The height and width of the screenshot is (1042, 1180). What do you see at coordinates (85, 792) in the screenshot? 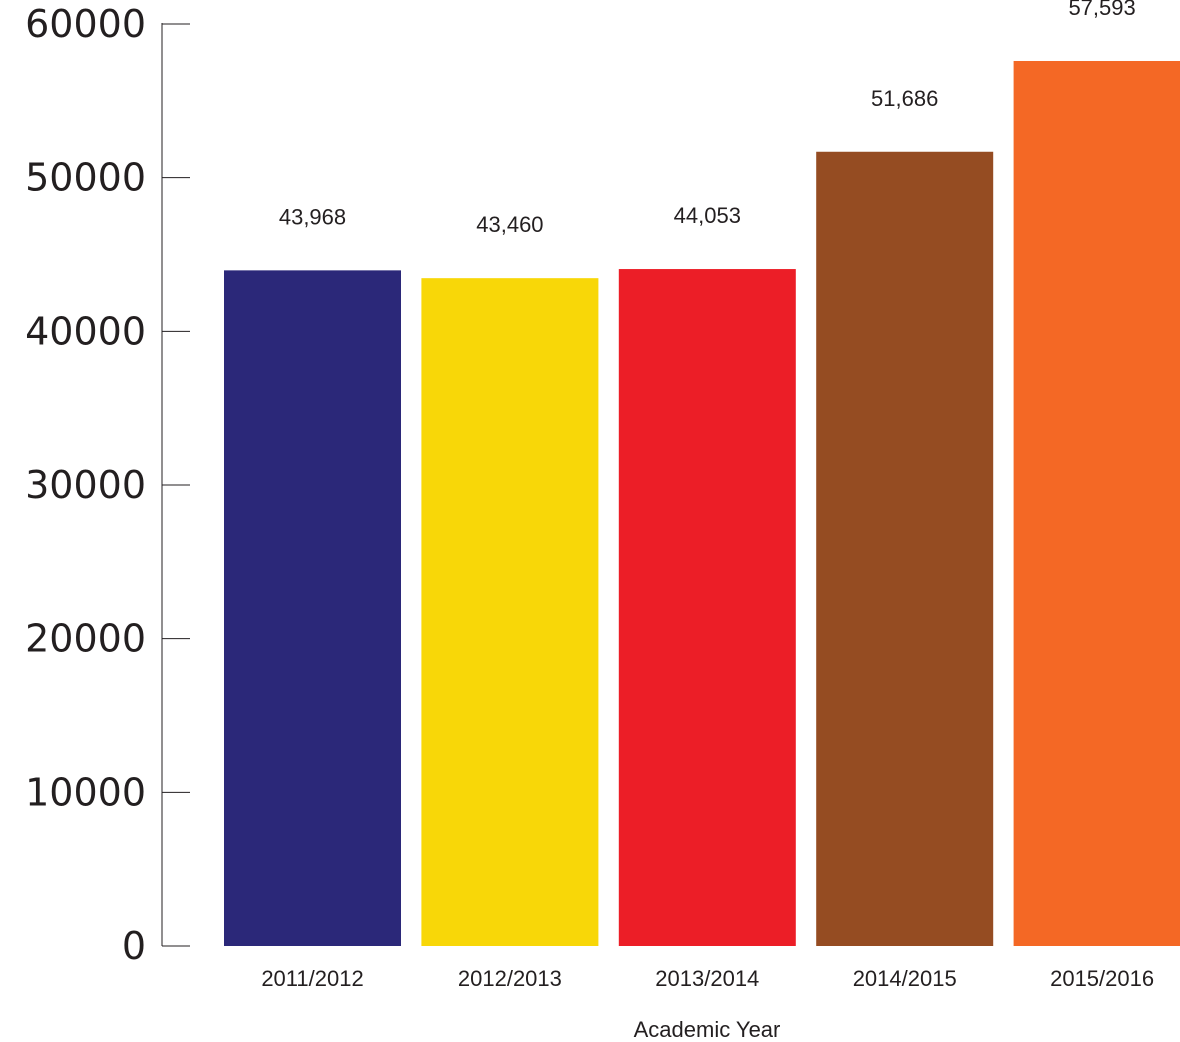
I see `y-tick-label: 10000` at bounding box center [85, 792].